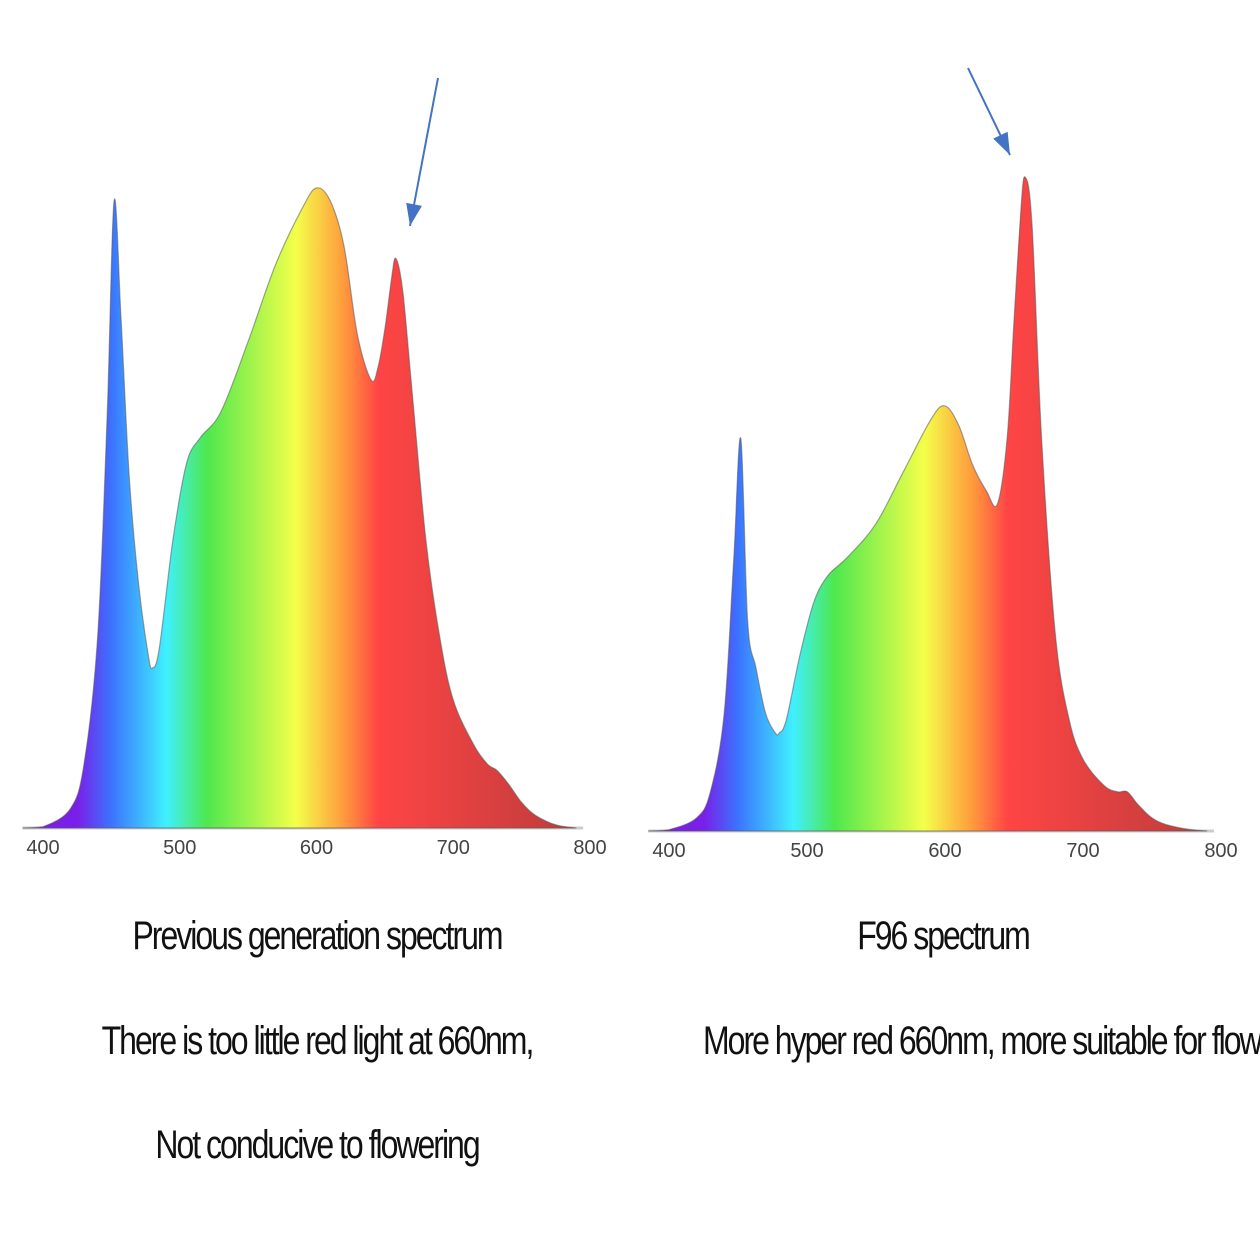 This screenshot has height=1260, width=1260. Describe the element at coordinates (944, 936) in the screenshot. I see `right-caption-title: F96 spectrum` at that location.